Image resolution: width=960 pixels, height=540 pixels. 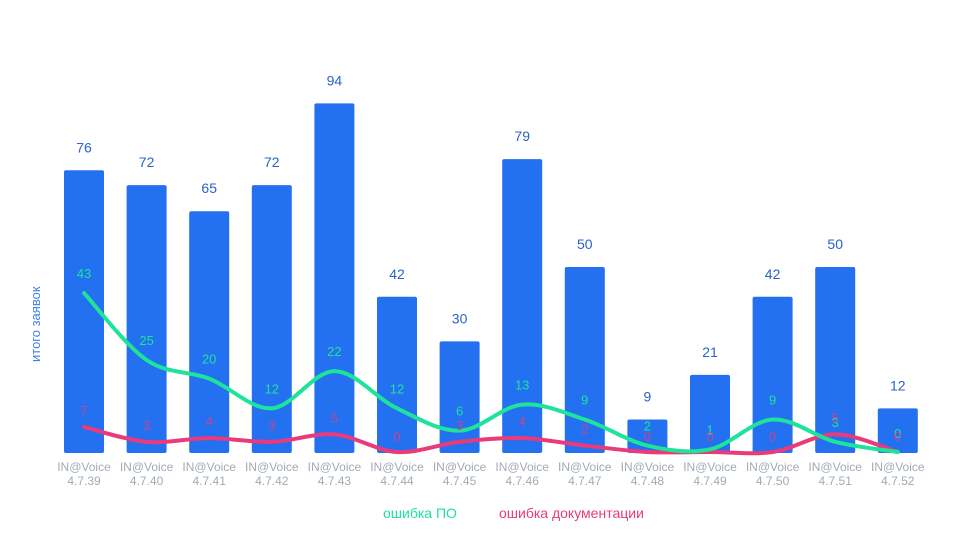 I want to click on series-doc-errors-label-13: 0, so click(x=897, y=436).